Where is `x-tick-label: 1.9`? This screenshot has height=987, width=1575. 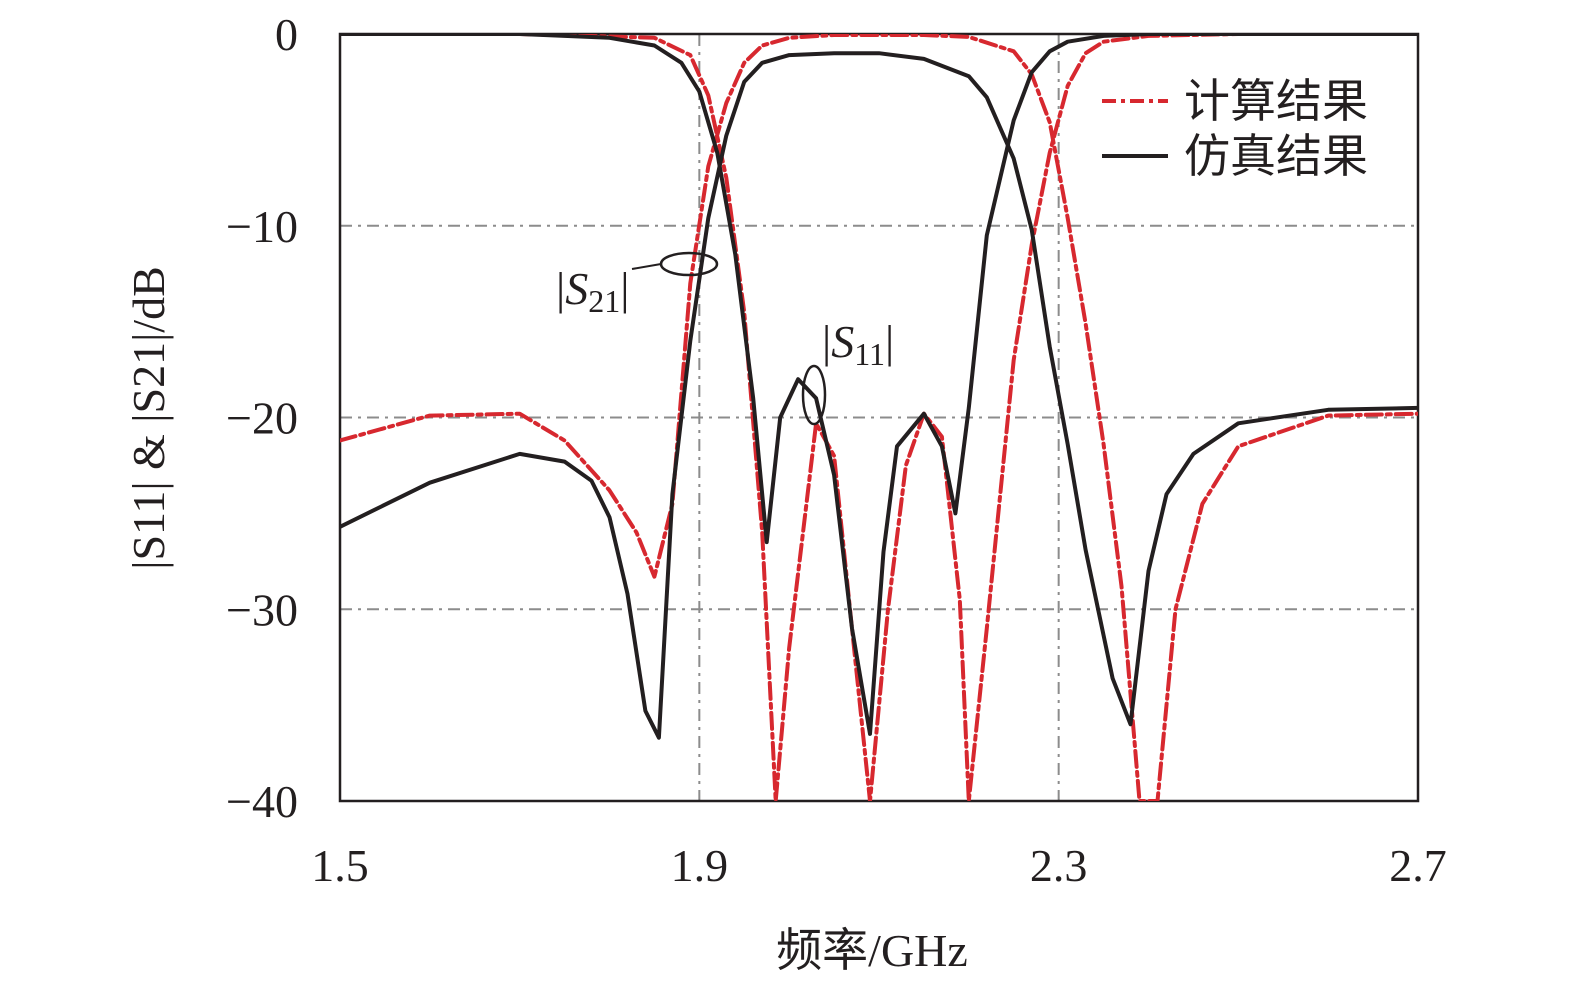 x-tick-label: 1.9 is located at coordinates (700, 865).